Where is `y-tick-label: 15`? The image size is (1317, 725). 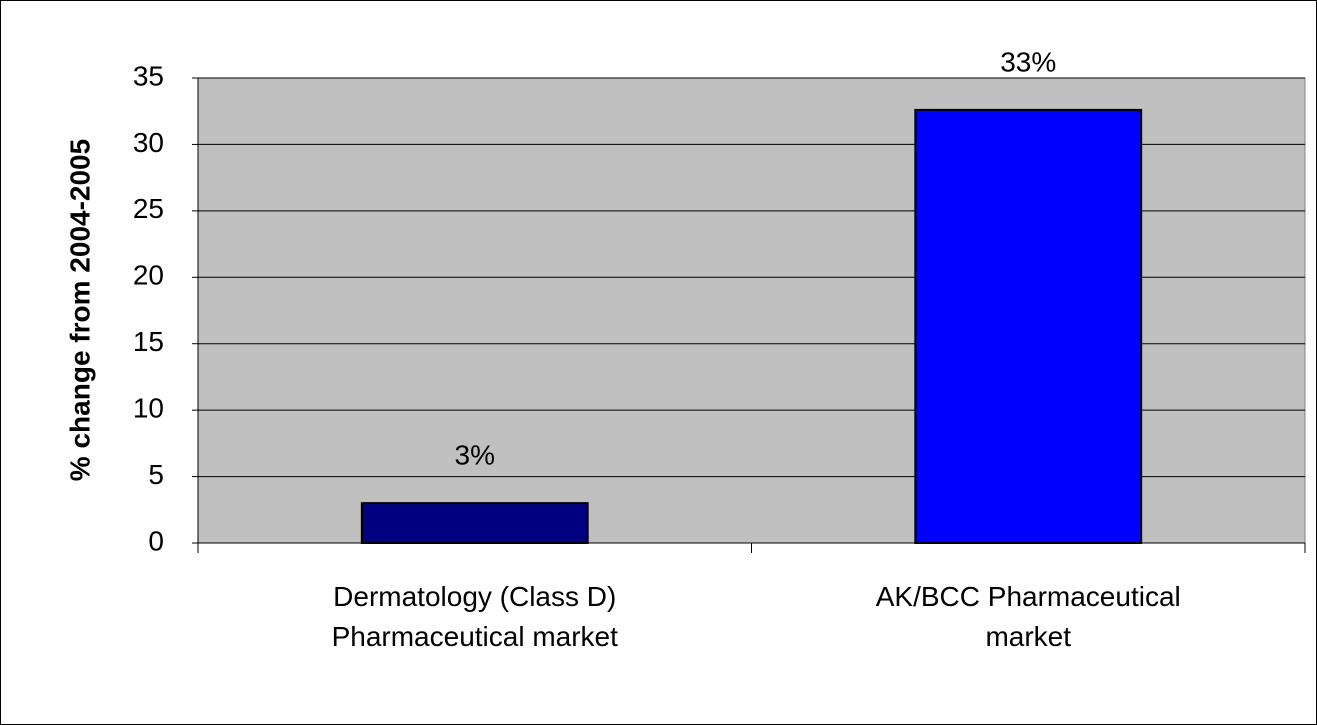
y-tick-label: 15 is located at coordinates (148, 341).